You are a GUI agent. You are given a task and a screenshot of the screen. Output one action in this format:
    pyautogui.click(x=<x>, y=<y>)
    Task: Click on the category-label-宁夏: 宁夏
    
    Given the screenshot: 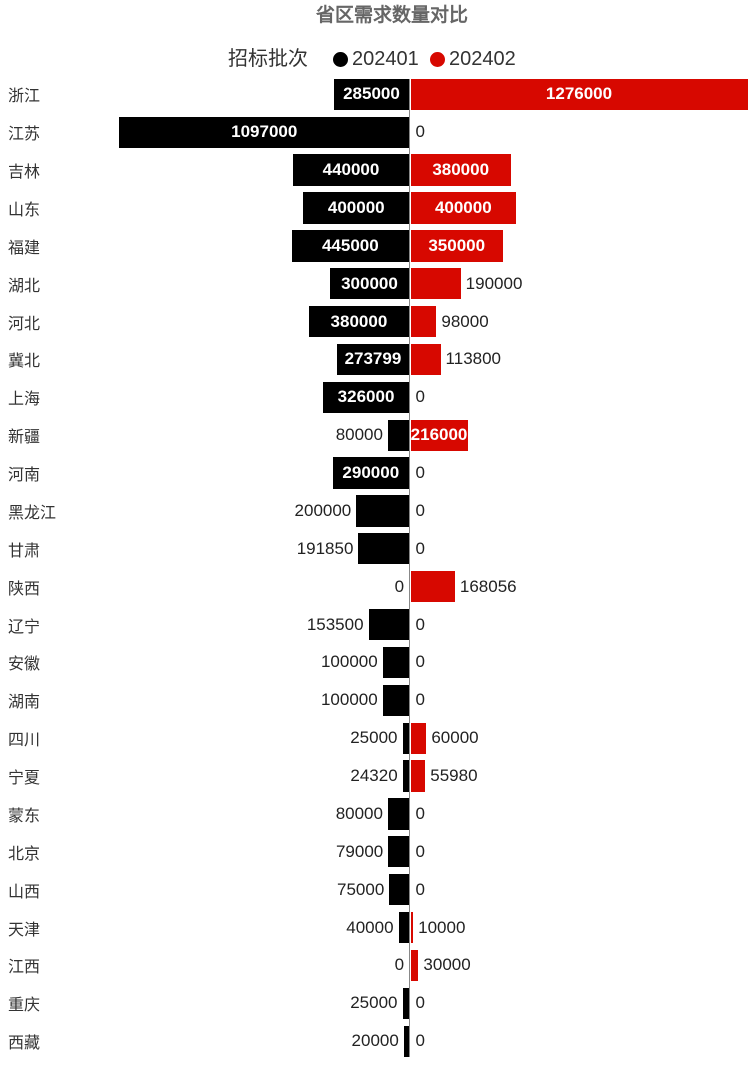 What is the action you would take?
    pyautogui.click(x=24, y=779)
    